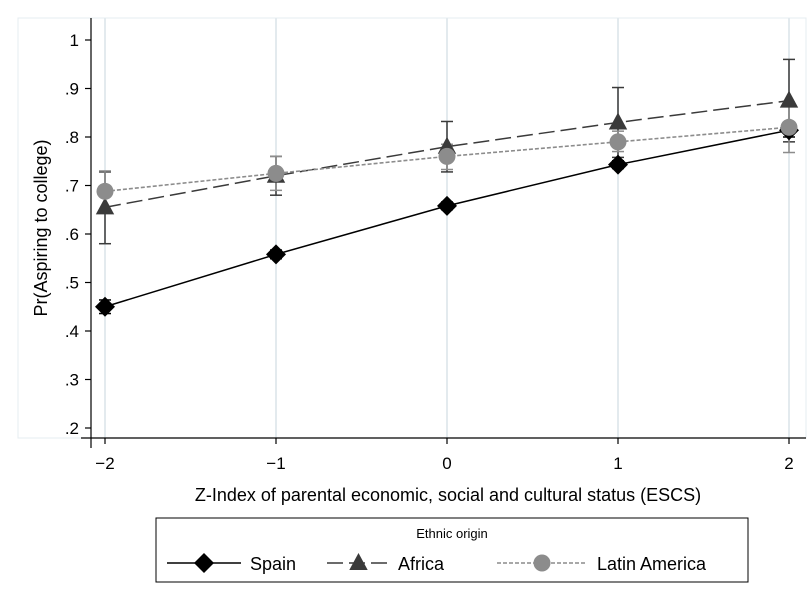 This screenshot has height=594, width=810. I want to click on legend-box, so click(452, 550).